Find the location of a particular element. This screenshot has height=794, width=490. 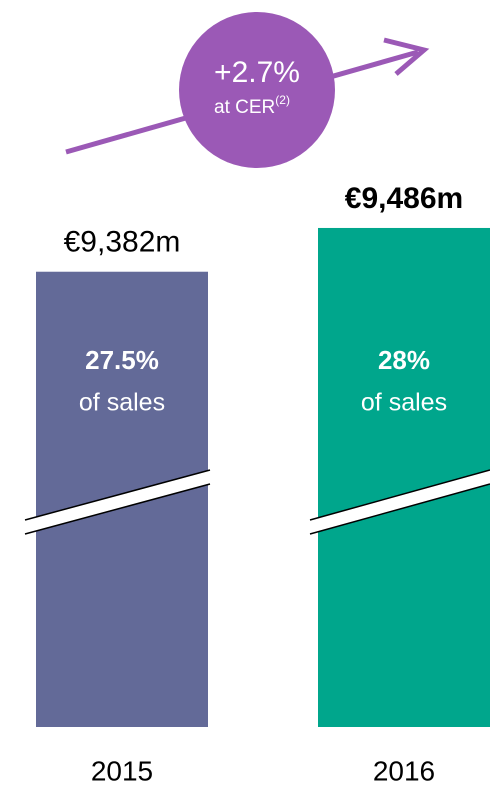

value-label: €9,486m is located at coordinates (404, 198).